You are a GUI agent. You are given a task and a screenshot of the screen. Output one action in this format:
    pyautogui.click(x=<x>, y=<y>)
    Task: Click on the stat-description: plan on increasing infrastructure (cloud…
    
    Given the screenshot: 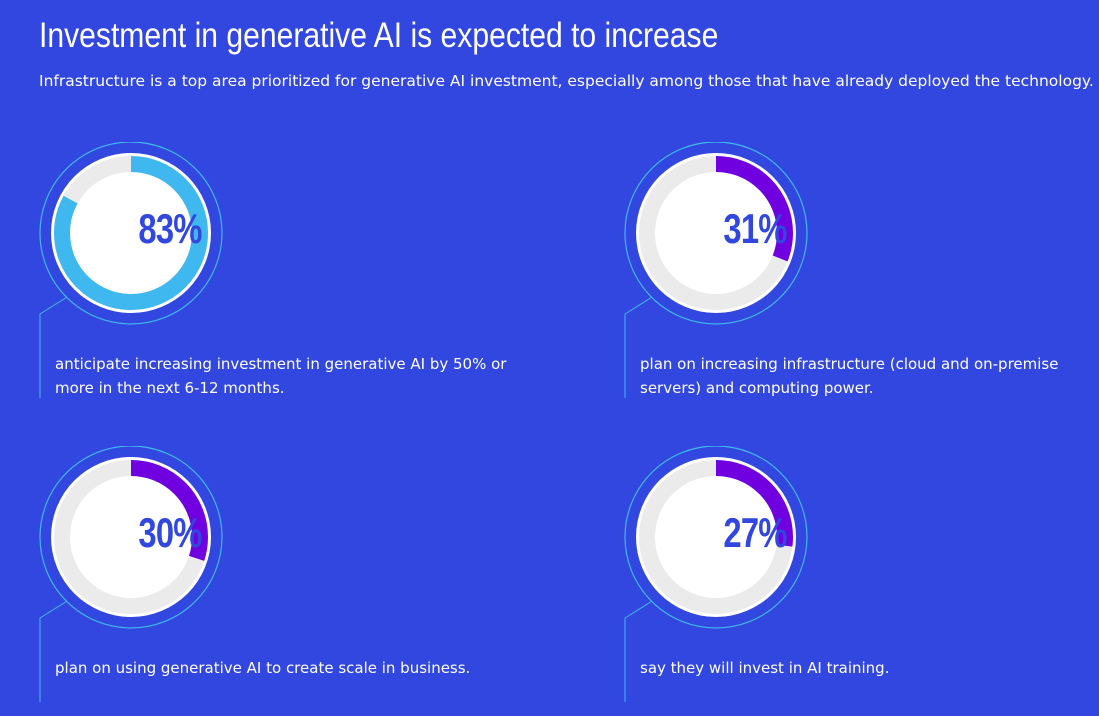 What is the action you would take?
    pyautogui.click(x=849, y=376)
    